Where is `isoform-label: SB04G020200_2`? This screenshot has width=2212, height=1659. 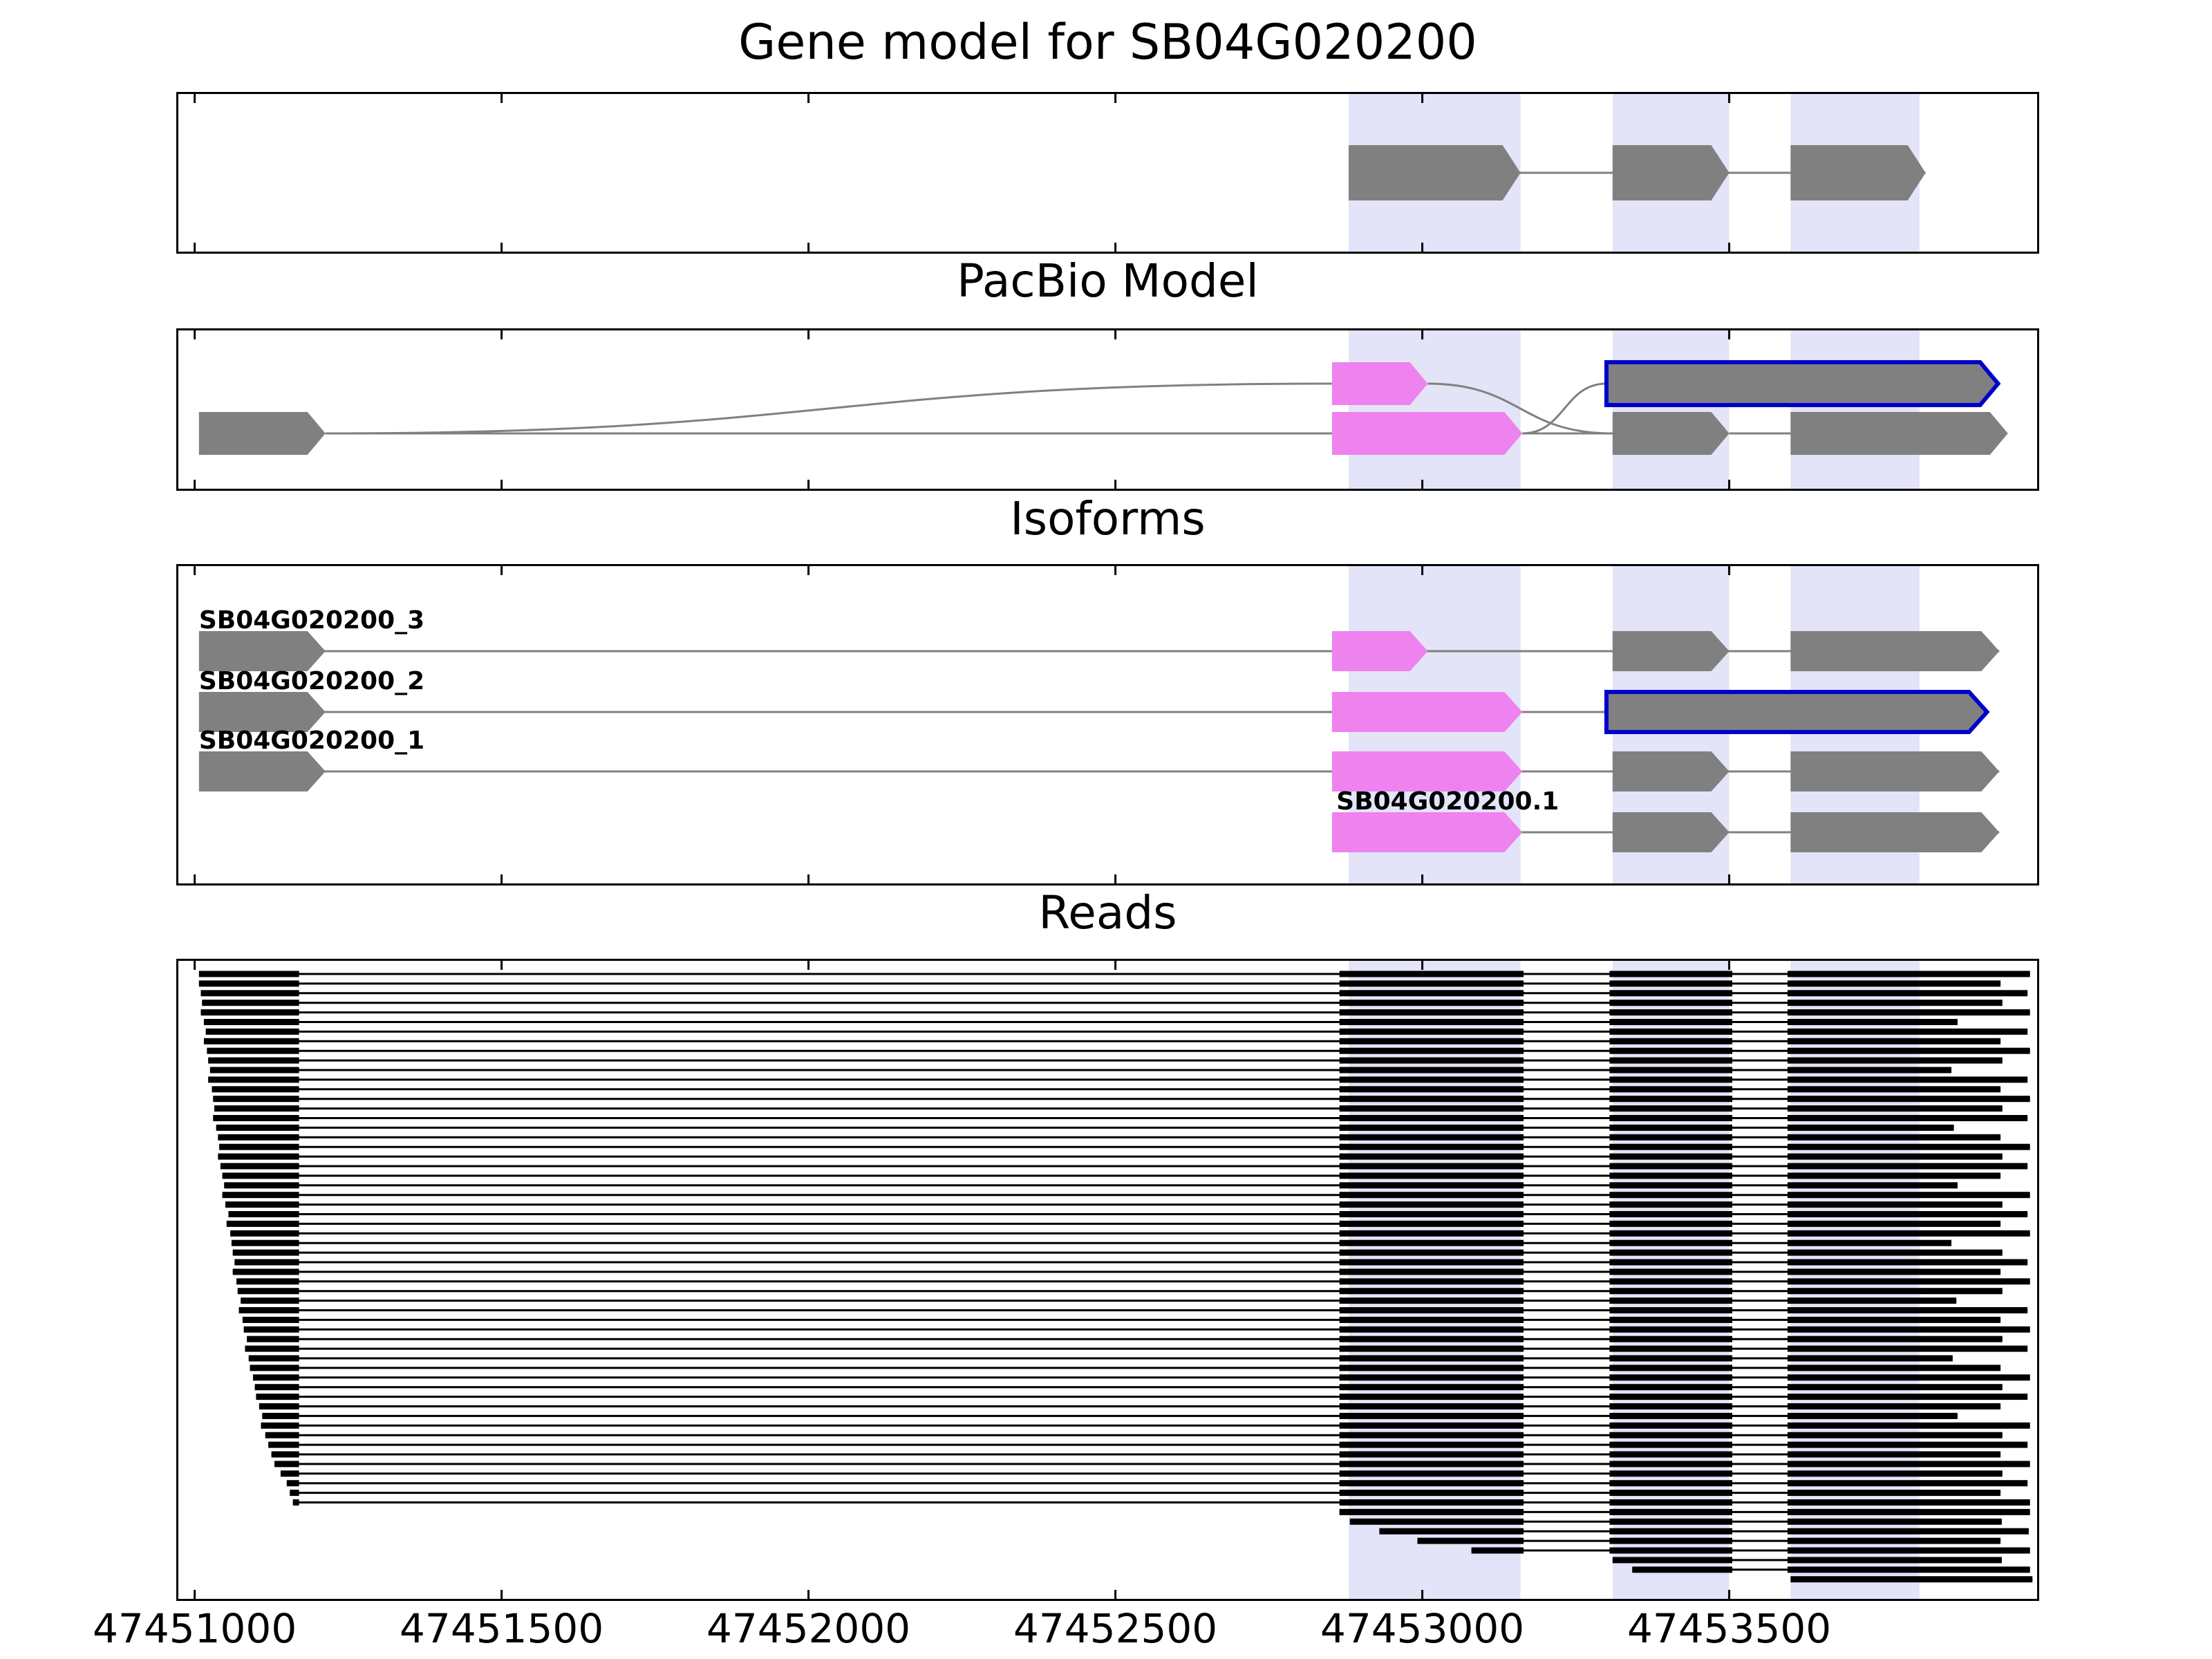
isoform-label: SB04G020200_2 is located at coordinates (311, 681).